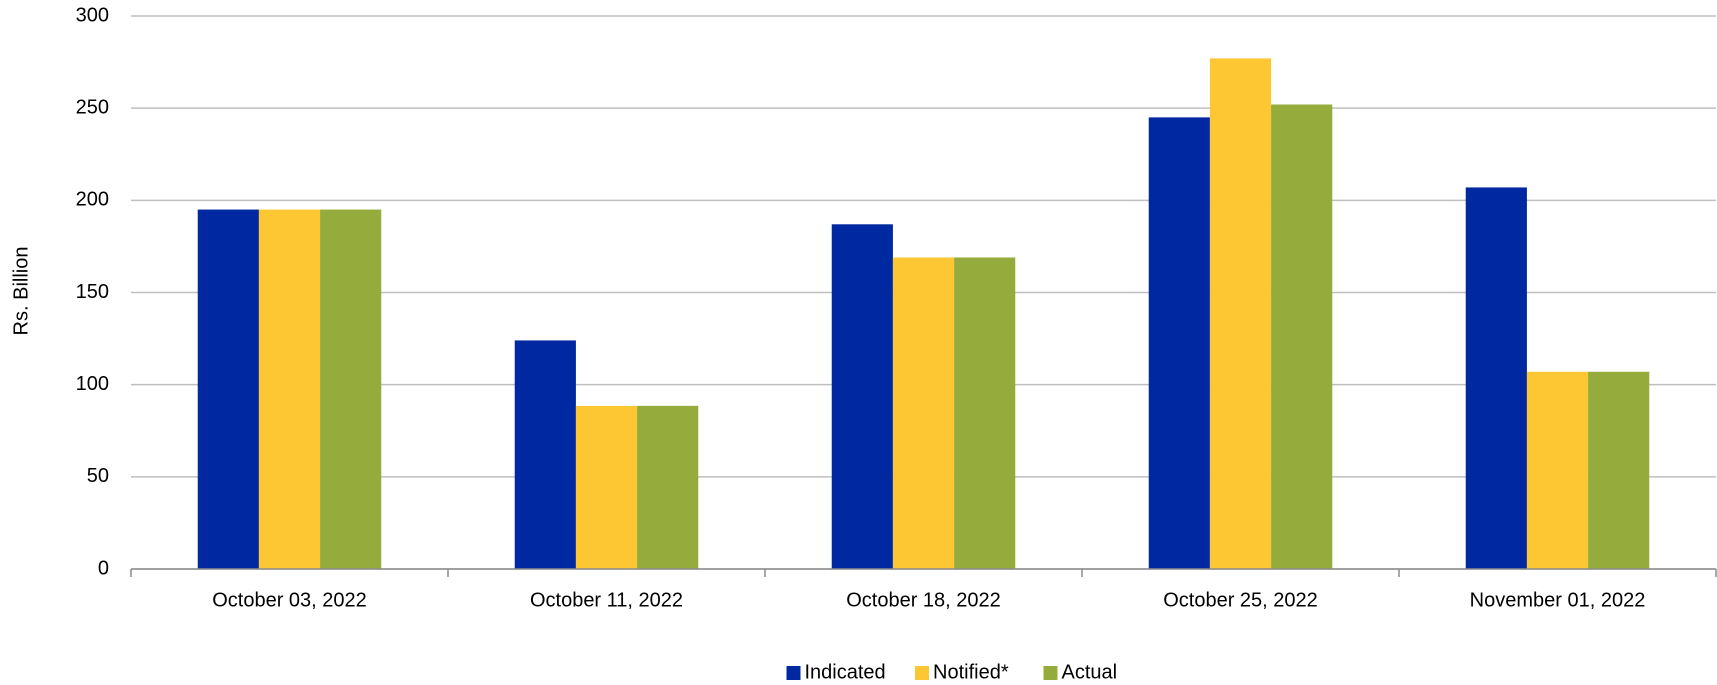 This screenshot has width=1717, height=685. What do you see at coordinates (606, 600) in the screenshot?
I see `x-tick-label: October 11, 2022` at bounding box center [606, 600].